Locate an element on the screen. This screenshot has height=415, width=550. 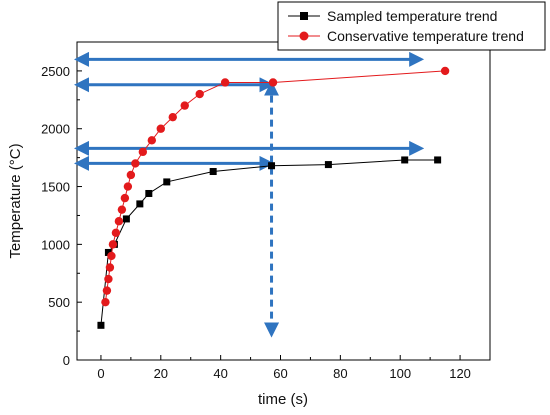
x-axis: 0 20 40 60 80 100 120 is located at coordinates (294, 368).